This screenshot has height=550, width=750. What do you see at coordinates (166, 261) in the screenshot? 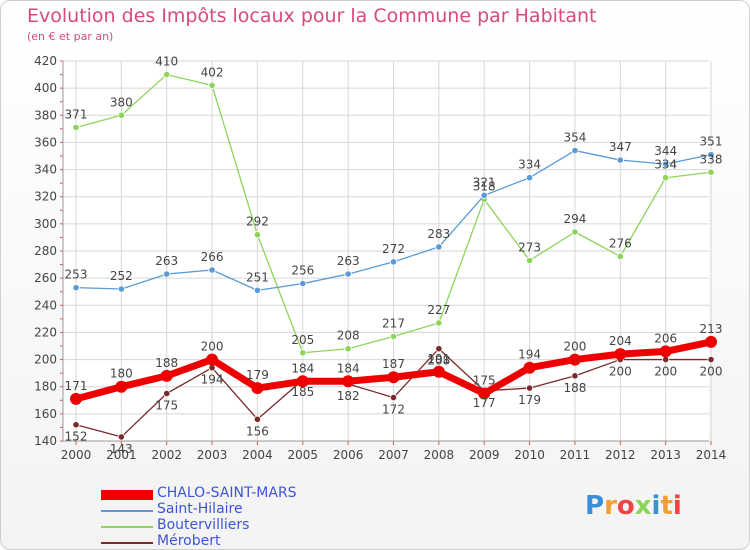
I see `data-label: 263` at bounding box center [166, 261].